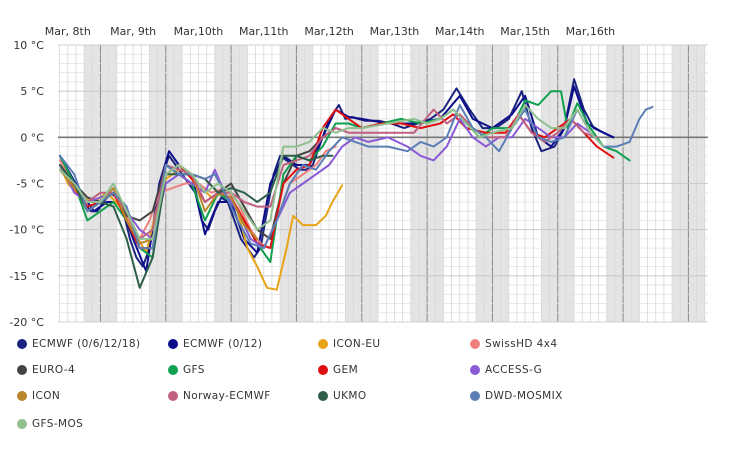 The width and height of the screenshot is (745, 449). I want to click on x-tick-label: Mar,10th, so click(199, 31).